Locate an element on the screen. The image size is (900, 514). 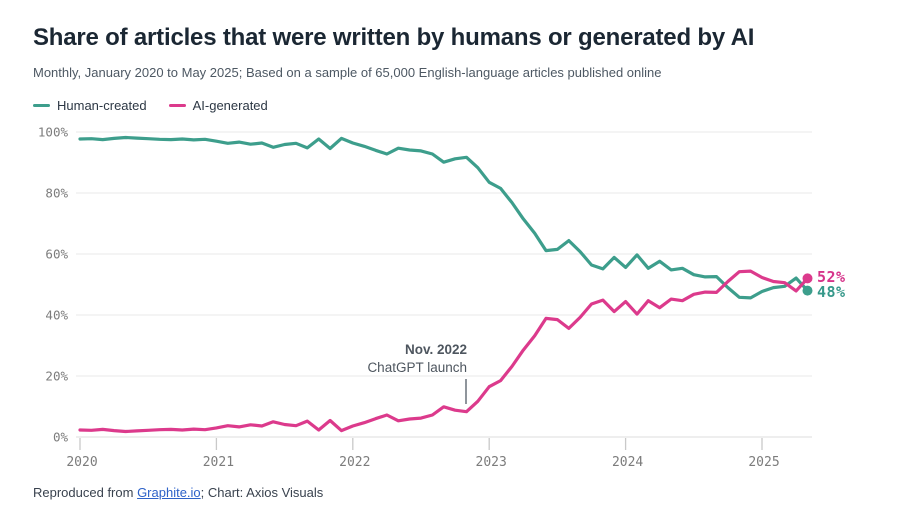
x-tick-label: 2022 is located at coordinates (354, 462).